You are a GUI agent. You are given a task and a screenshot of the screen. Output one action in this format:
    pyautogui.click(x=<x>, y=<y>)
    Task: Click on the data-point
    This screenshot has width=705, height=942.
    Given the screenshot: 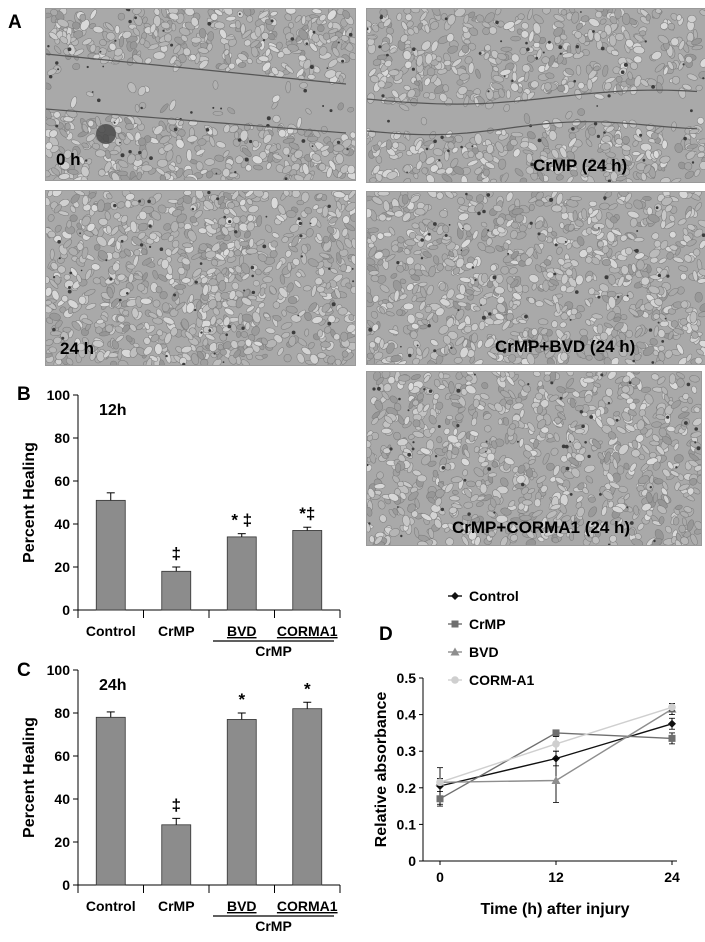 What is the action you would take?
    pyautogui.click(x=440, y=782)
    